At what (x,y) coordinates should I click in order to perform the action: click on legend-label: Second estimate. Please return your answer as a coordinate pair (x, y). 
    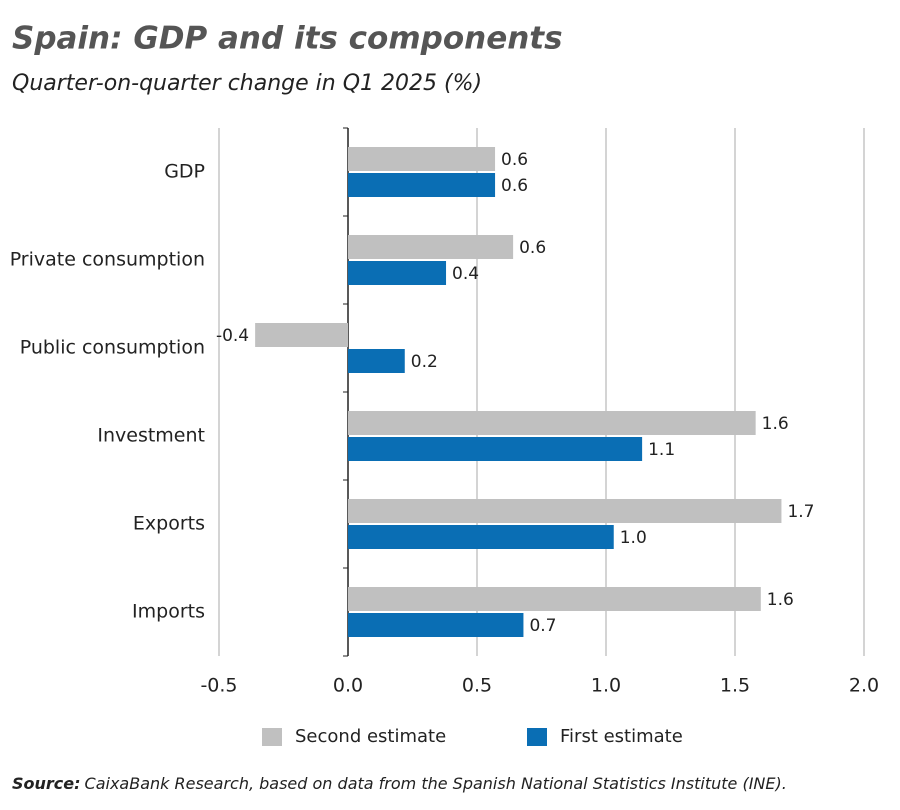
    Looking at the image, I should click on (370, 736).